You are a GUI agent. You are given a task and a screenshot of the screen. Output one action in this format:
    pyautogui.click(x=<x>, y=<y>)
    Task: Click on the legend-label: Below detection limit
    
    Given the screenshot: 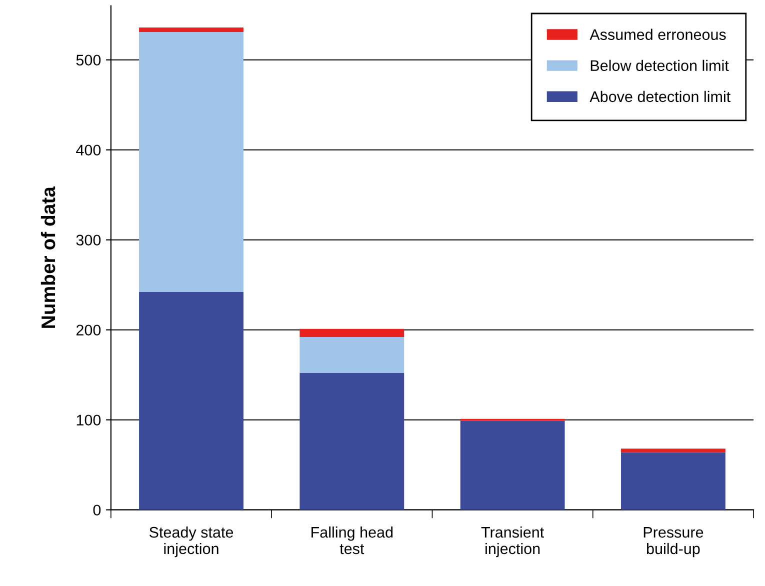 What is the action you would take?
    pyautogui.click(x=659, y=66)
    